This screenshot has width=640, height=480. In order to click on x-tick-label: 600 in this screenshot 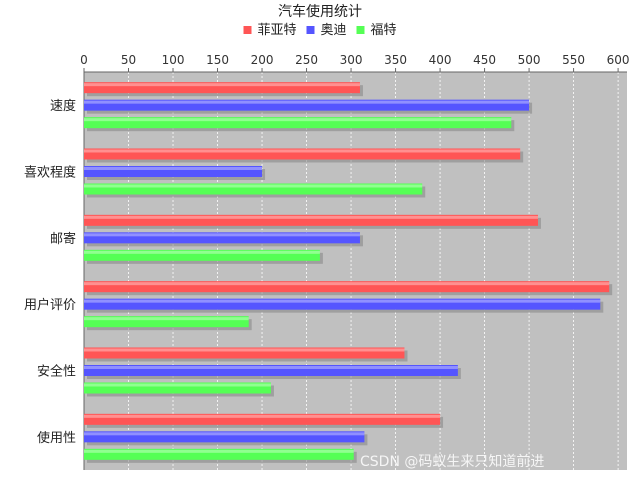, I will do `click(618, 60)`.